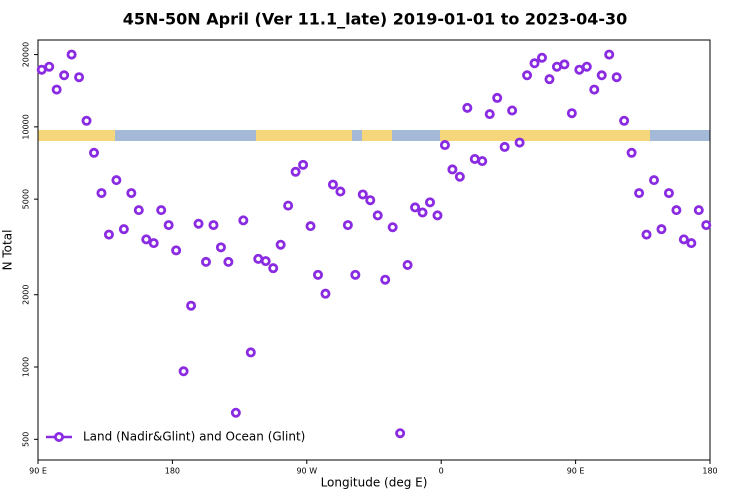 The image size is (750, 504). What do you see at coordinates (26, 295) in the screenshot?
I see `y-tick-label: 2000` at bounding box center [26, 295].